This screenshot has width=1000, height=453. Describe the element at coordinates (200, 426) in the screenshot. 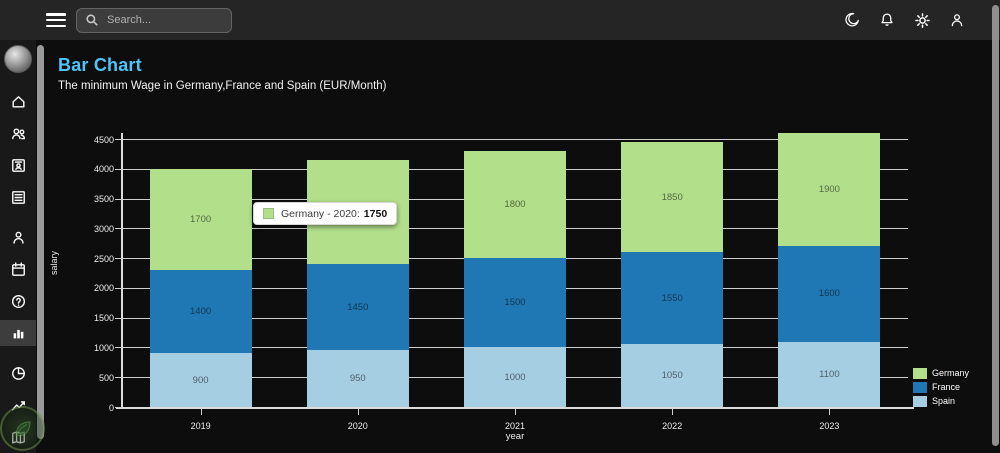

I see `x-tick-label: 2019` at that location.